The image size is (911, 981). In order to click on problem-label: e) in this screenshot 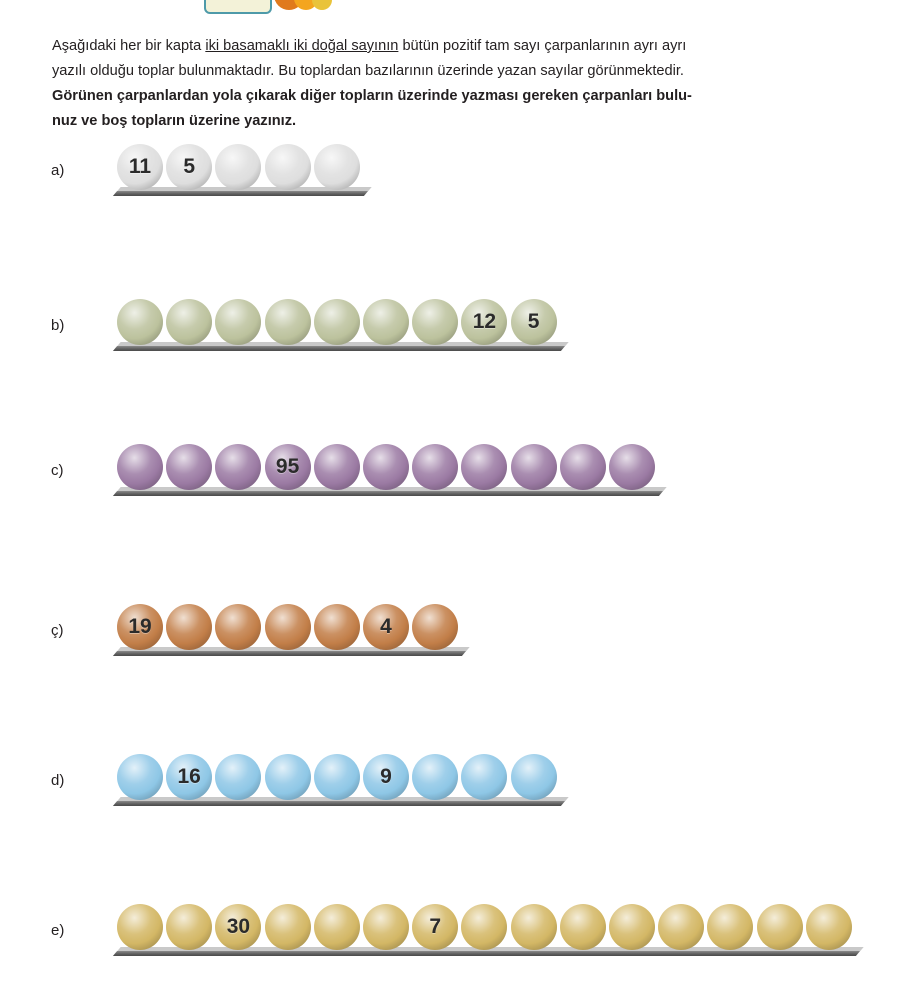, I will do `click(58, 930)`.